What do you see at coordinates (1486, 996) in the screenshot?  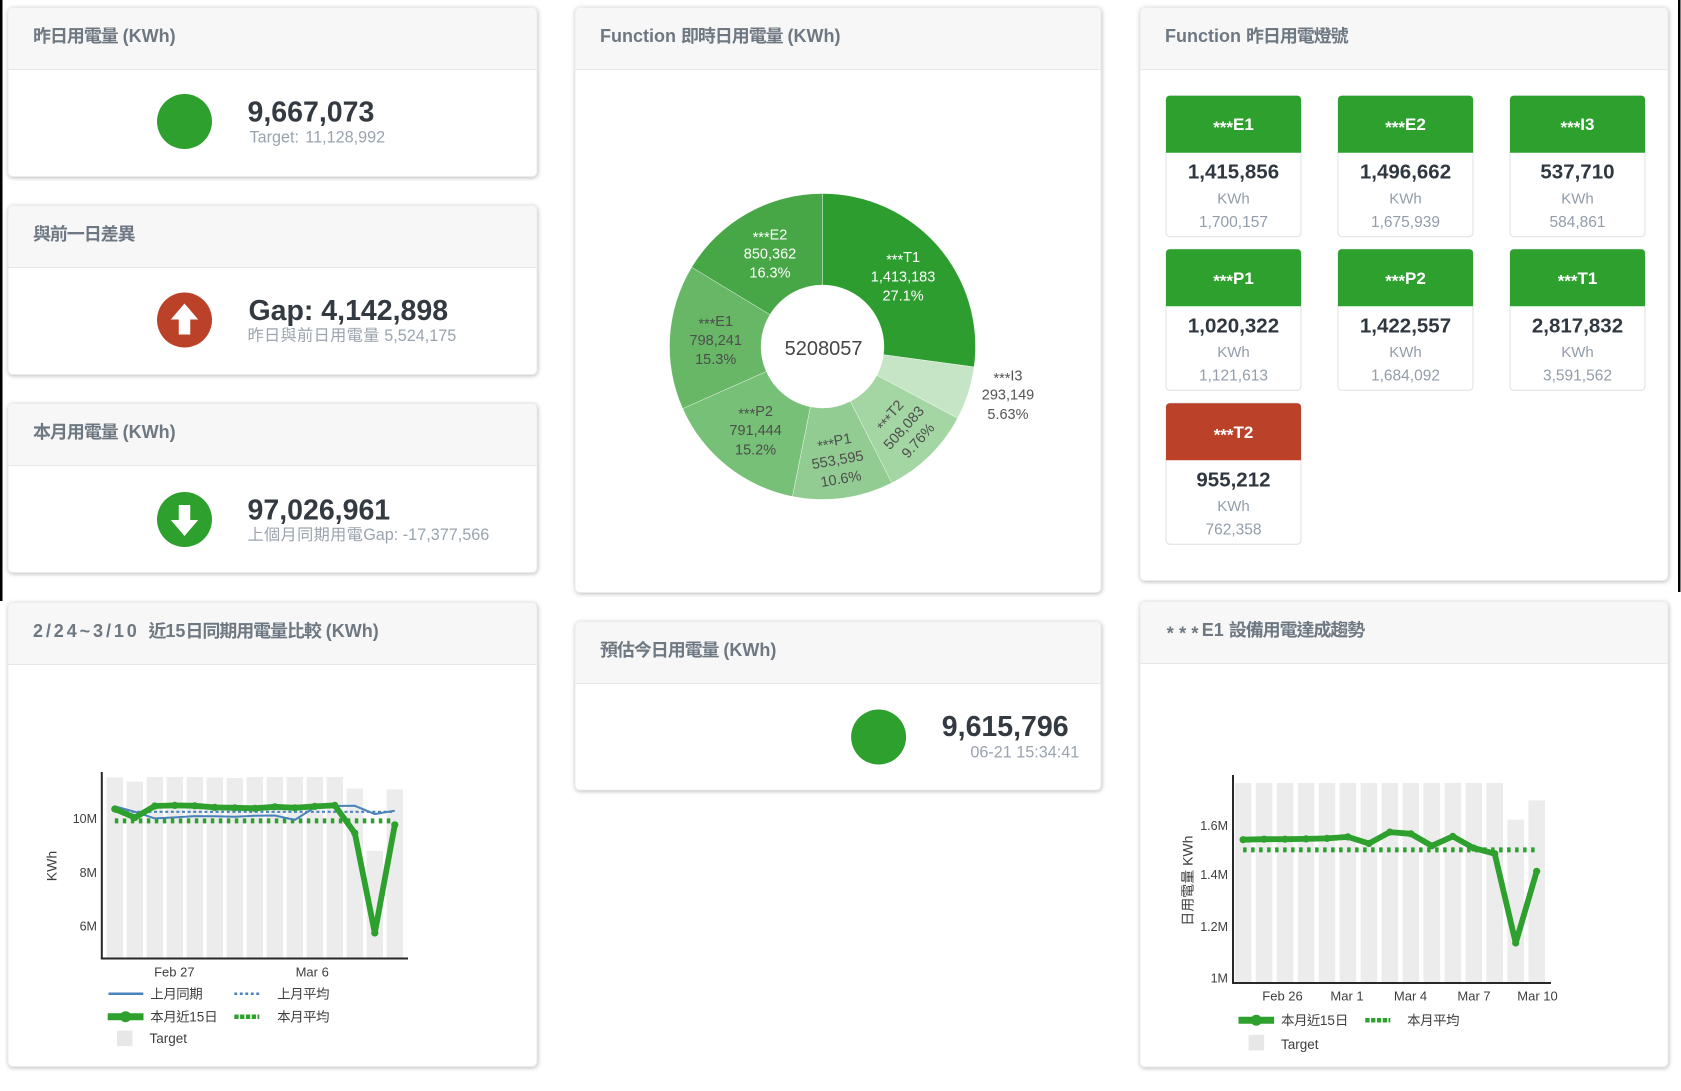 I see `svg-text: 7` at bounding box center [1486, 996].